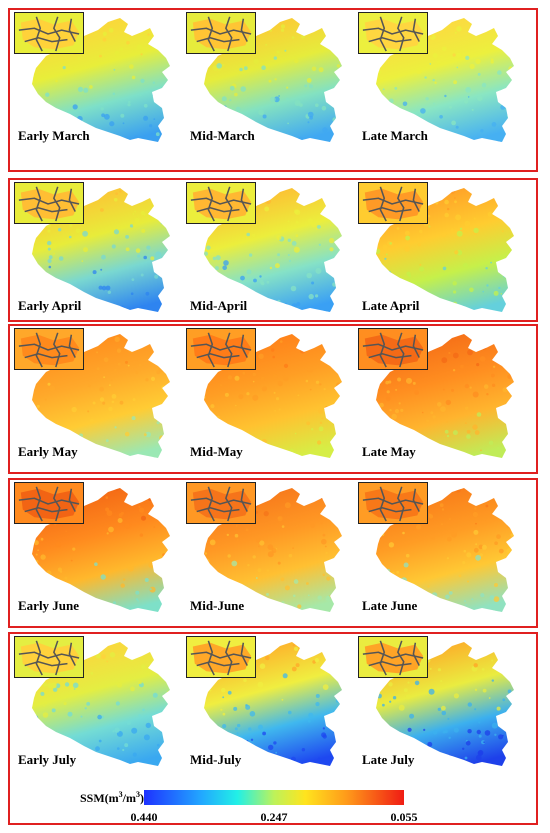  I want to click on panel-label: Late May, so click(389, 451).